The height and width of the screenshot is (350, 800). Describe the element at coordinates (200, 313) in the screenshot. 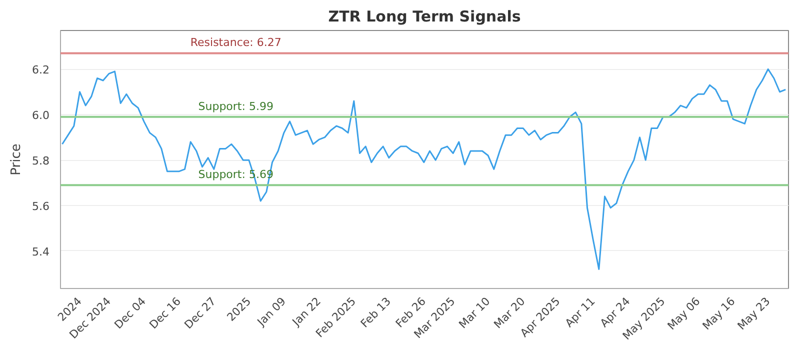

I see `x-tick-label: Dec 27` at that location.